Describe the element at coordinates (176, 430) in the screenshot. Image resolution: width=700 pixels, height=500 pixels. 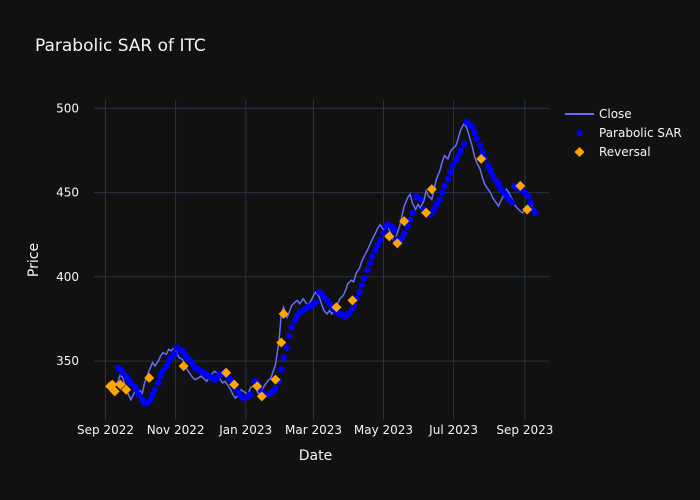
I see `x-tick-label: Nov 2022` at that location.